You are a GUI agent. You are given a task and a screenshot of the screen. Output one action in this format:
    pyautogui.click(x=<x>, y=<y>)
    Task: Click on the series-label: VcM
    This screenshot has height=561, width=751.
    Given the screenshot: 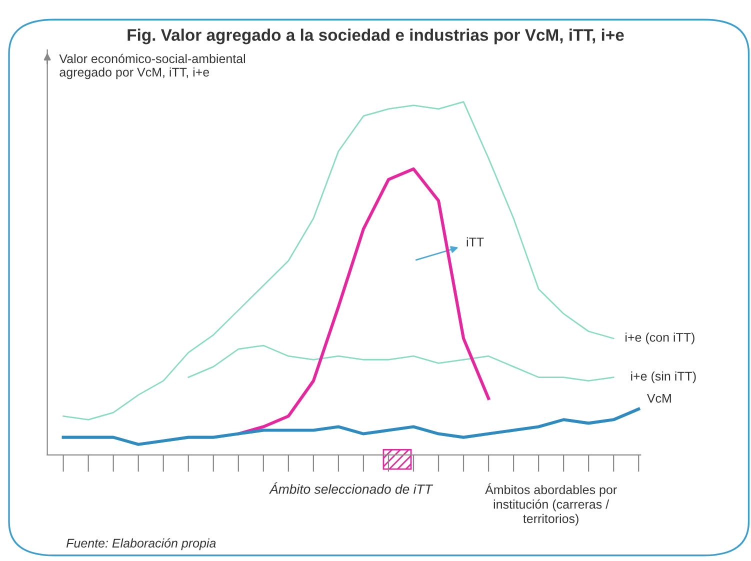 What is the action you would take?
    pyautogui.click(x=658, y=398)
    